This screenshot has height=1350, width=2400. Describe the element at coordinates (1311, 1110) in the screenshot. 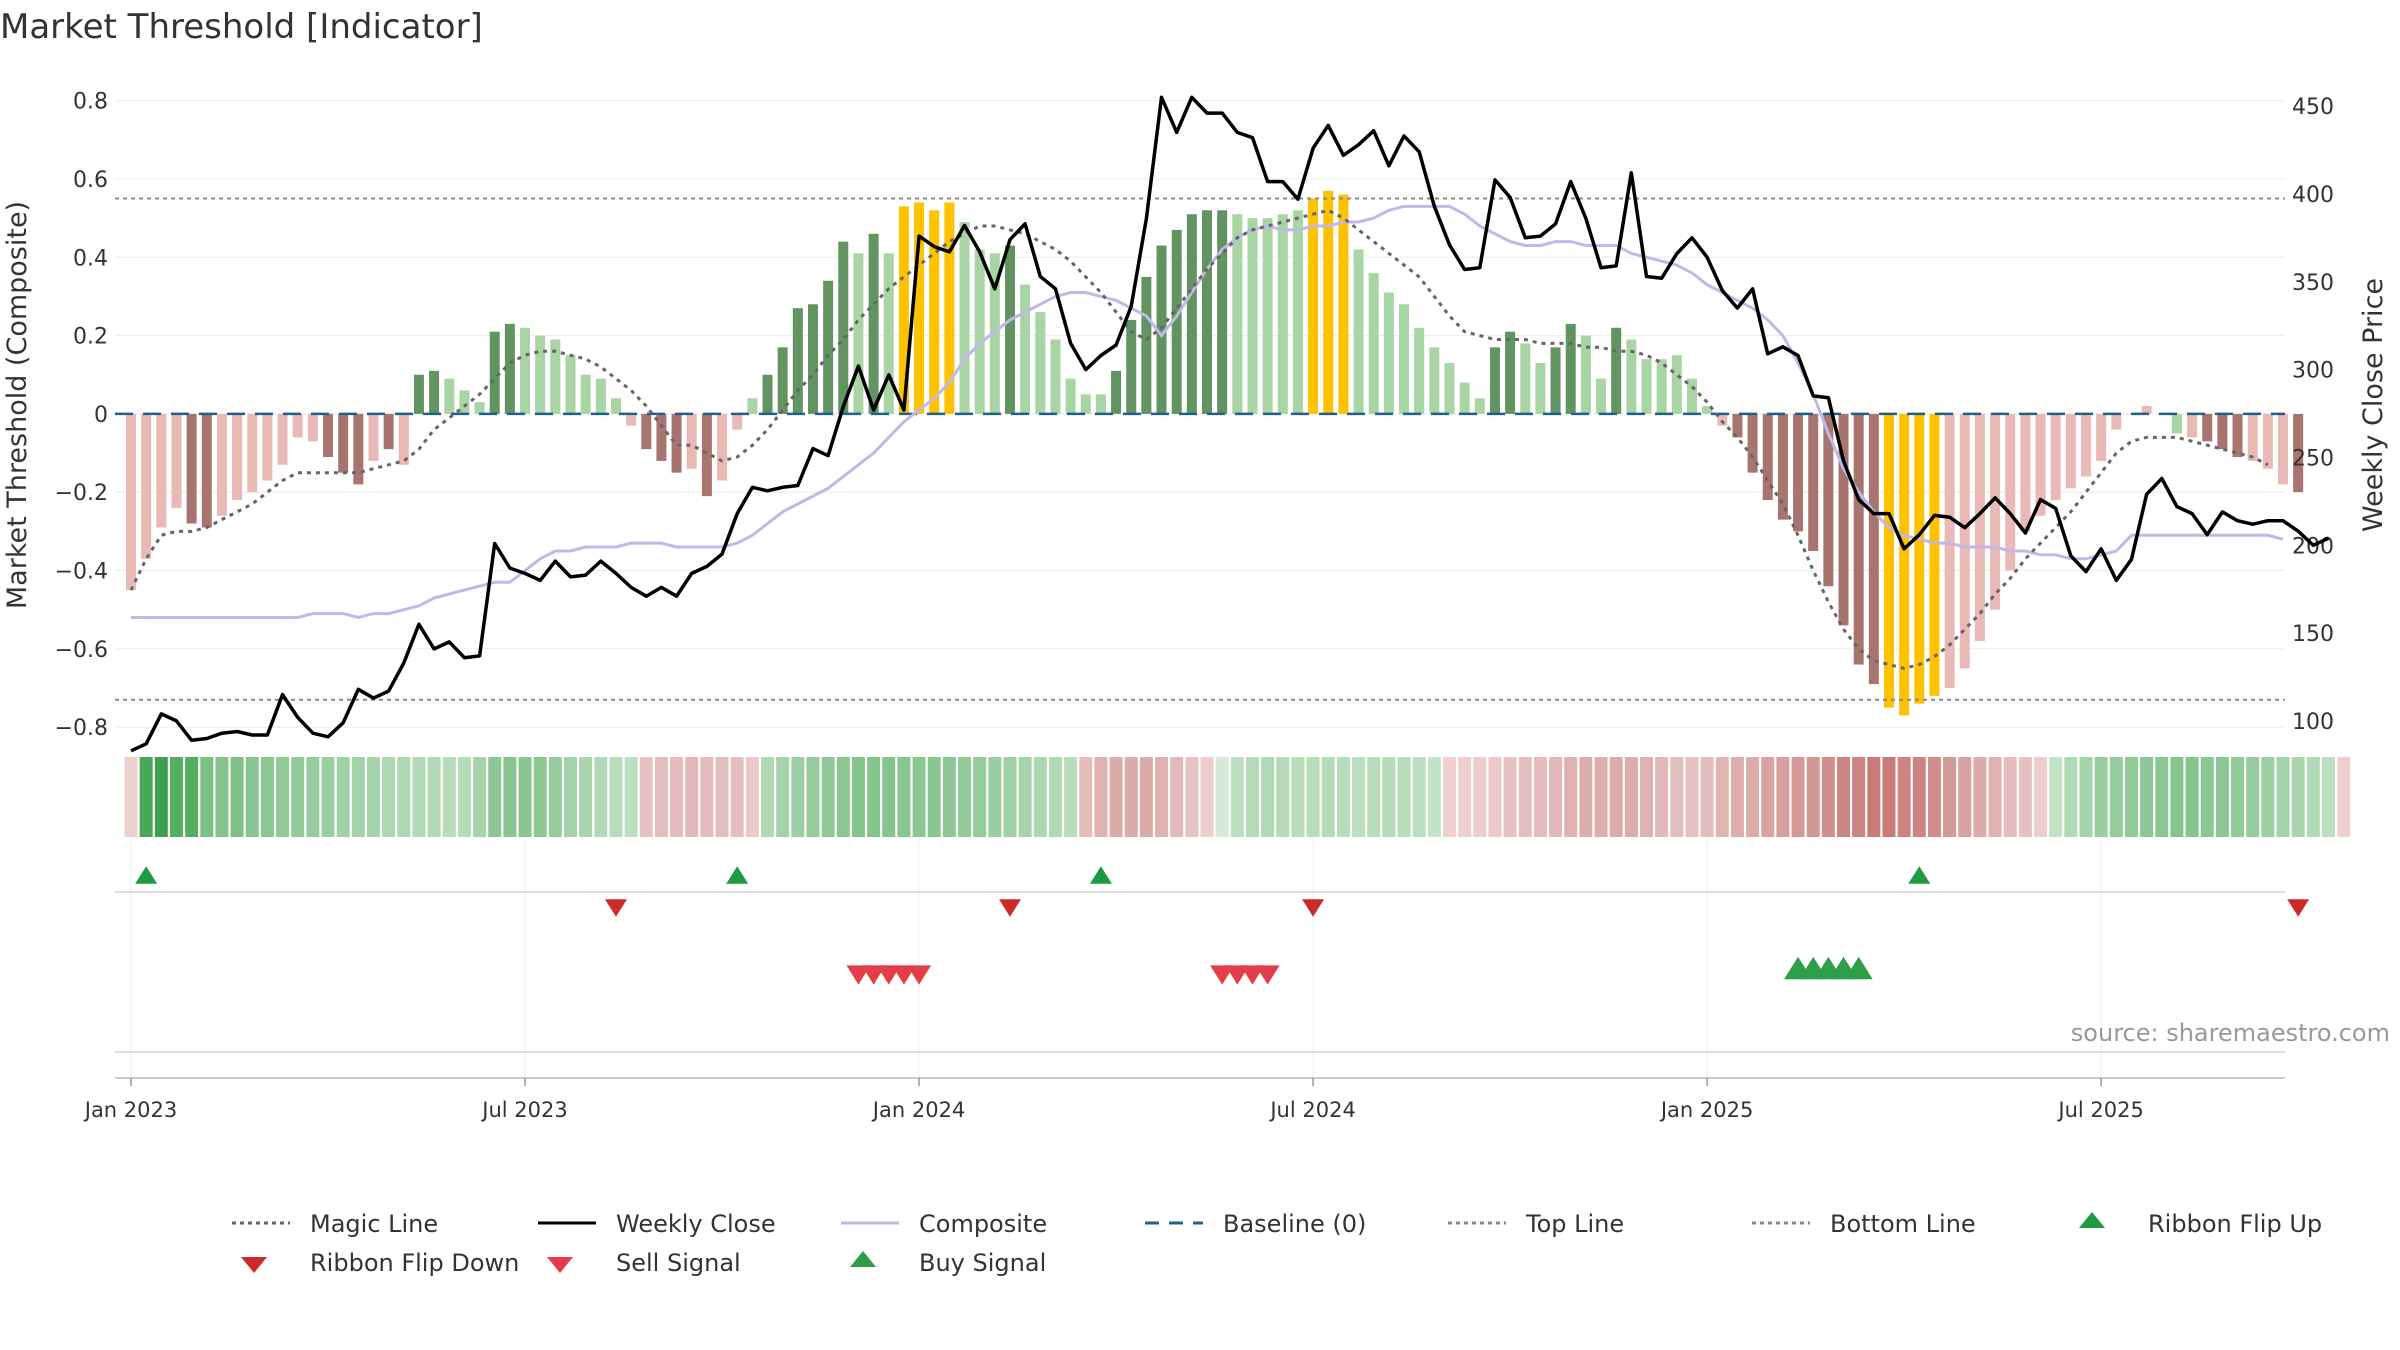

I see `x-tick-label: Jul 2024` at that location.